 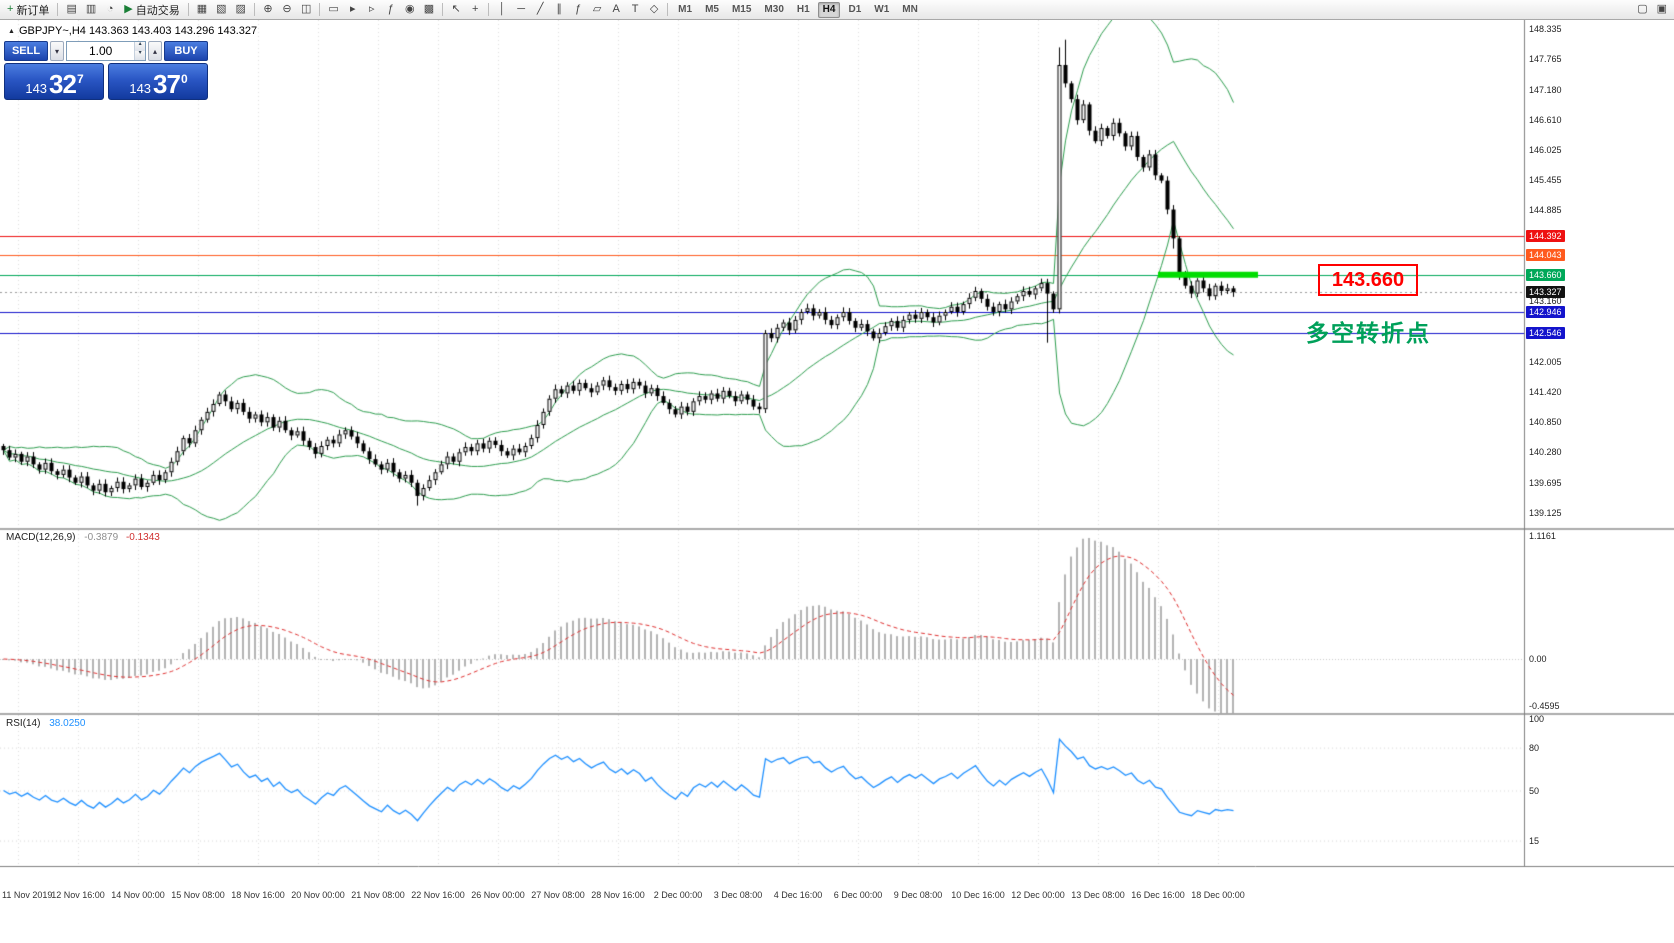 I want to click on new-order-button: + 新订单, so click(x=28, y=9).